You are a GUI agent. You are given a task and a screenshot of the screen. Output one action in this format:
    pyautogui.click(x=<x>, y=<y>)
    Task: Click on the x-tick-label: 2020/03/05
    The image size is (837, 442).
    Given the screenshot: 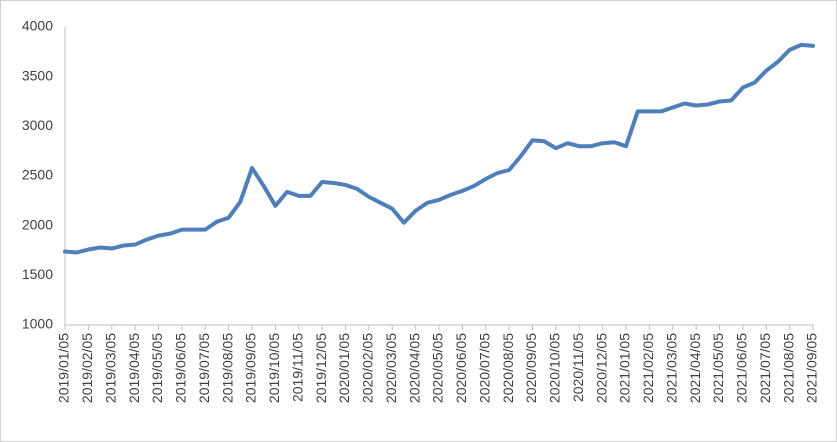 What is the action you would take?
    pyautogui.click(x=391, y=368)
    